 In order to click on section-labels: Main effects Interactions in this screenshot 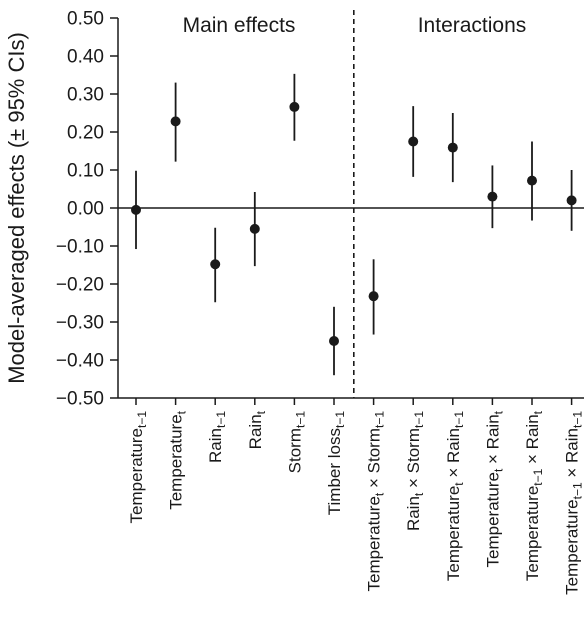, I will do `click(355, 25)`.